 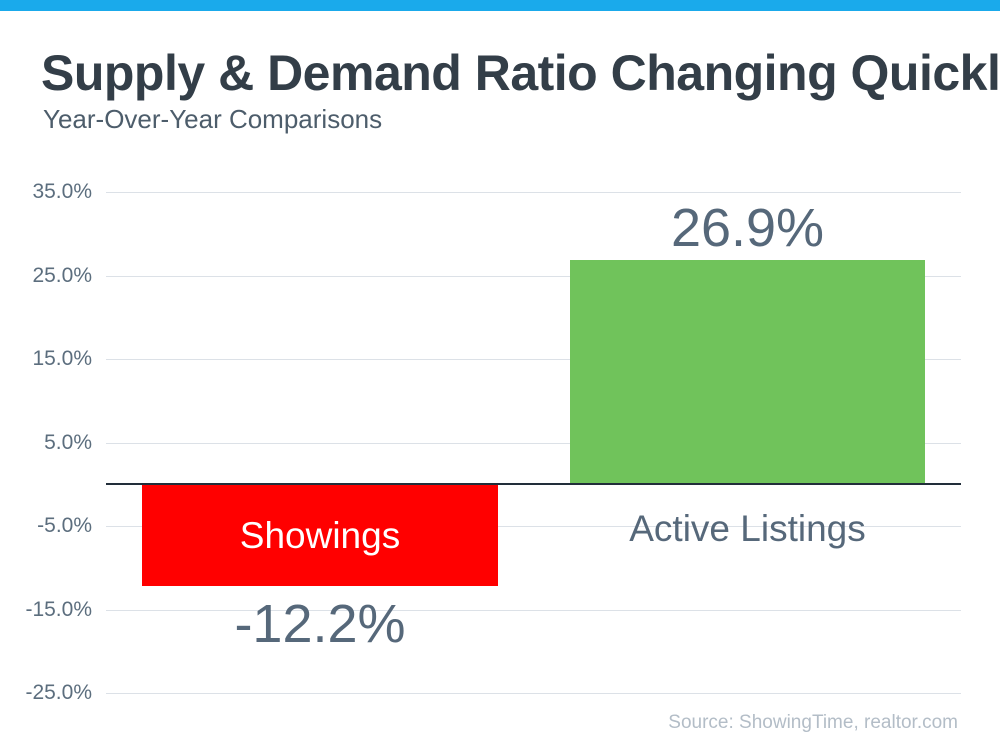 What do you see at coordinates (62, 275) in the screenshot?
I see `y-tick-label-25: 25.0%` at bounding box center [62, 275].